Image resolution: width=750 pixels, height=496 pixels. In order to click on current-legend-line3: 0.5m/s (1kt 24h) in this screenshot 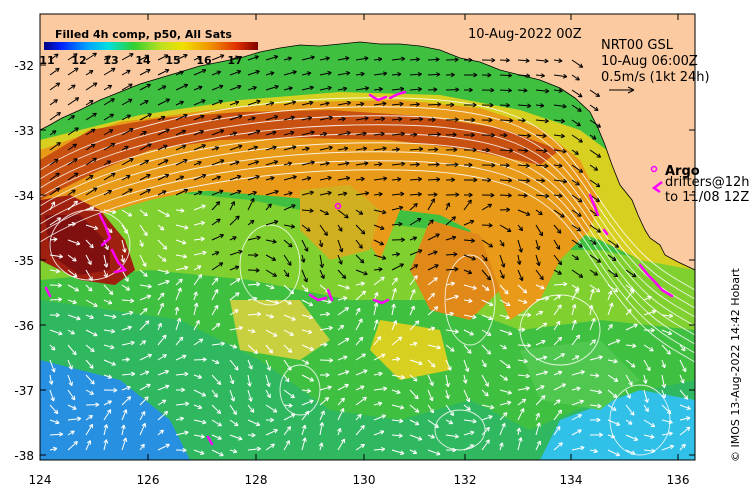, I will do `click(655, 77)`.